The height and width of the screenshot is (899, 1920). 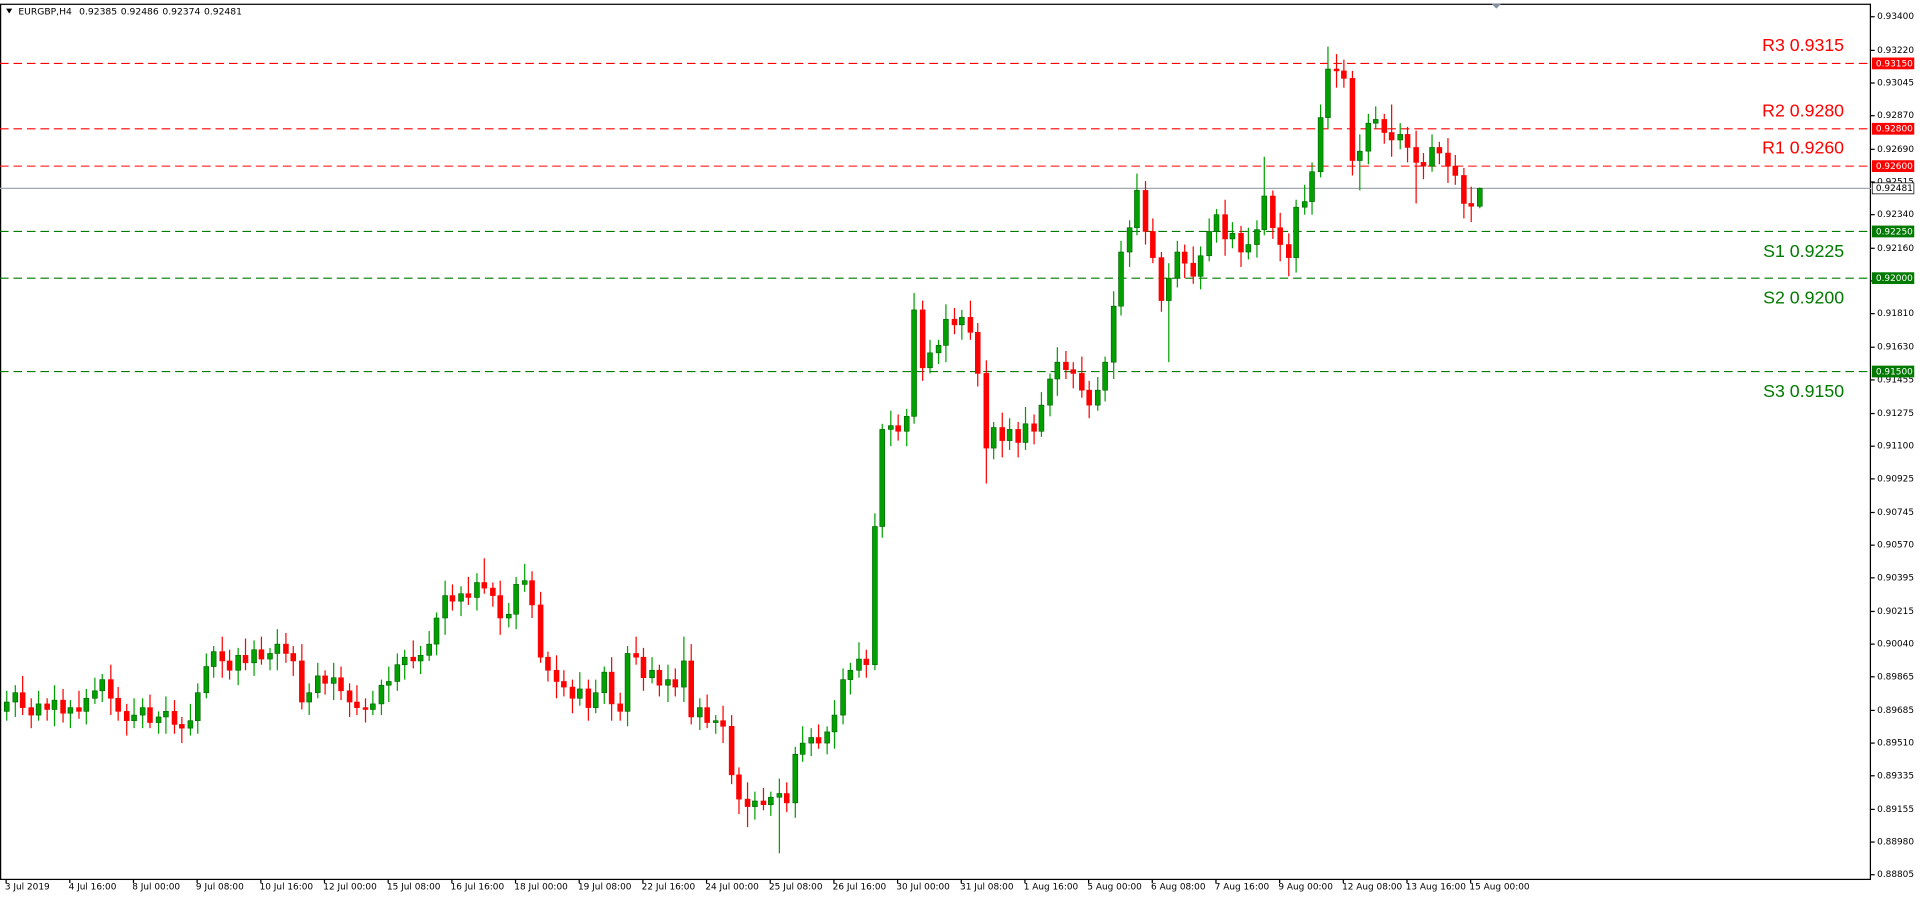 What do you see at coordinates (987, 887) in the screenshot?
I see `x-tick-label: 31 Jul 08:00` at bounding box center [987, 887].